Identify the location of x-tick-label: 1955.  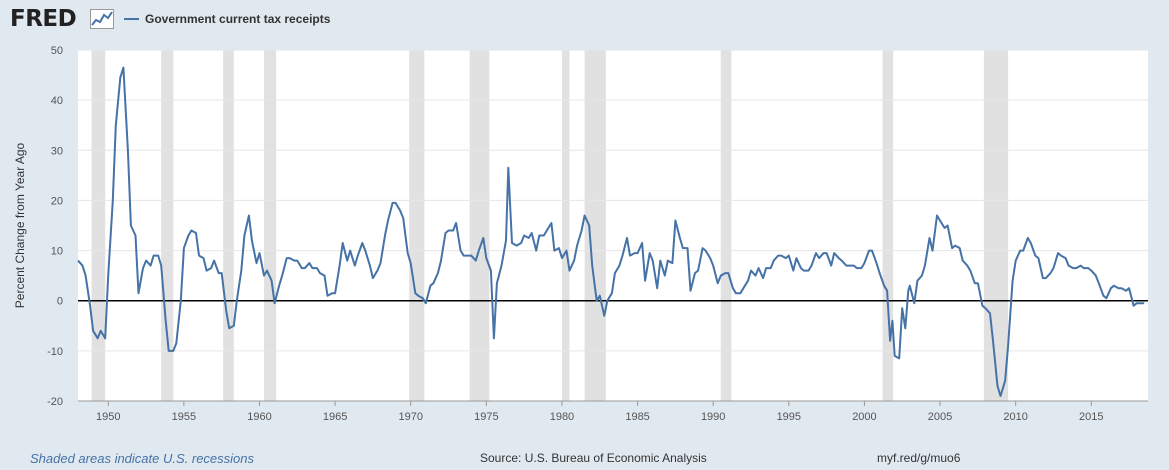
(184, 417).